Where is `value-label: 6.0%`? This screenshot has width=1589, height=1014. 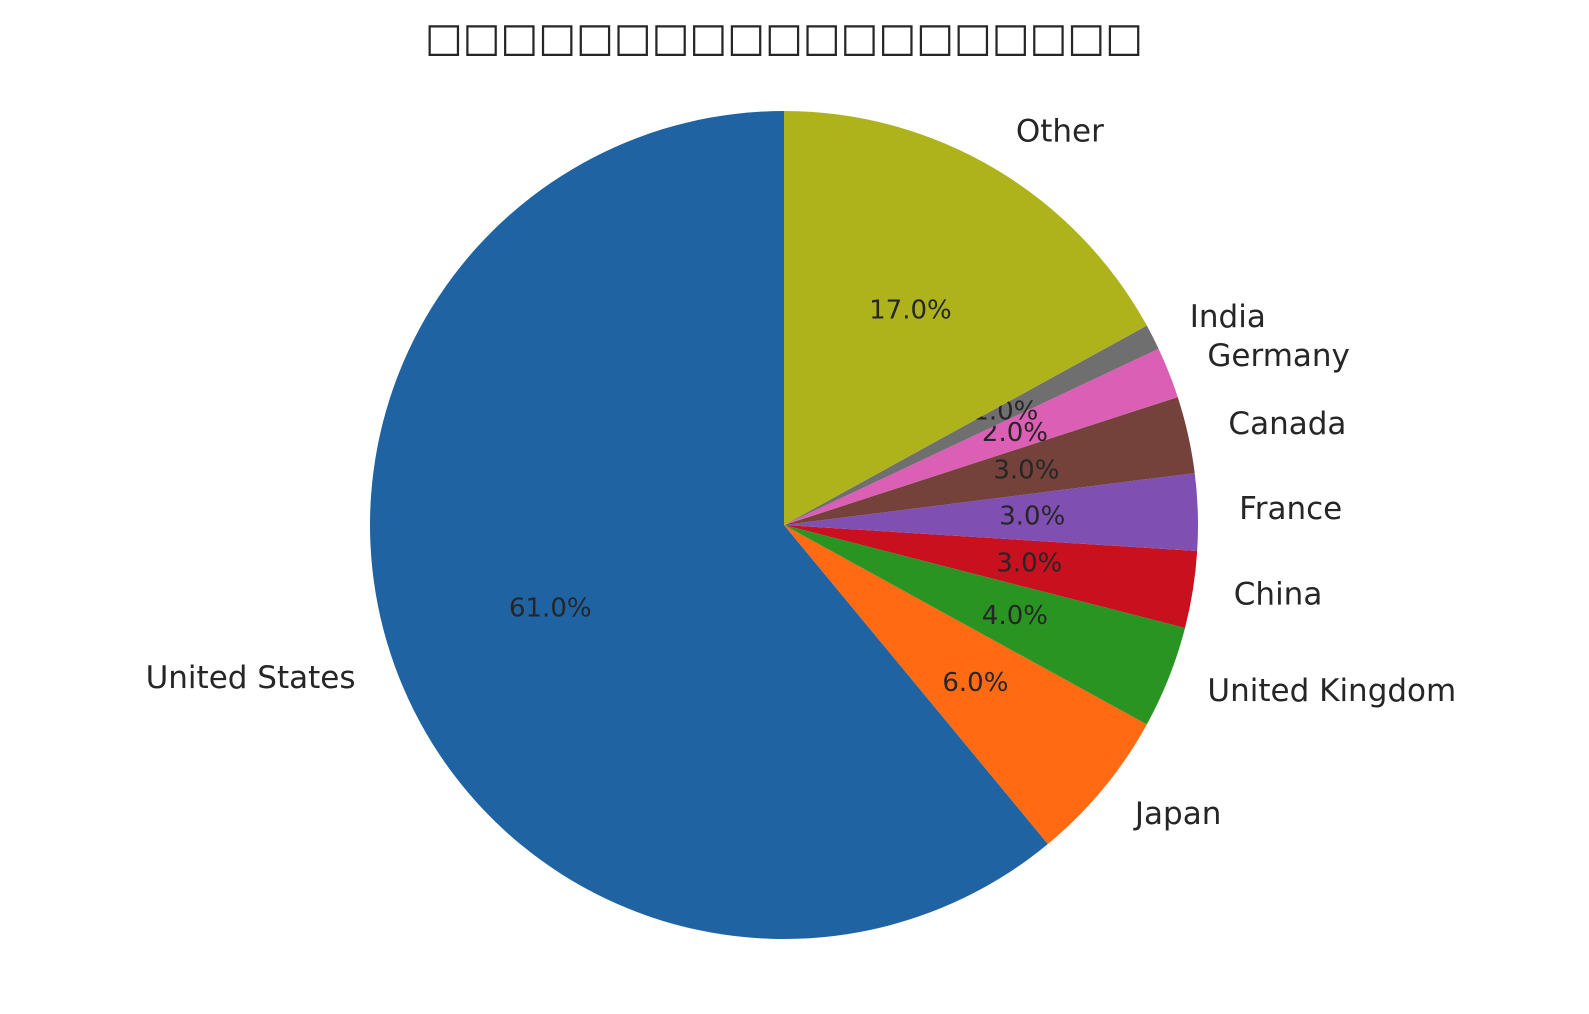
value-label: 6.0% is located at coordinates (975, 683).